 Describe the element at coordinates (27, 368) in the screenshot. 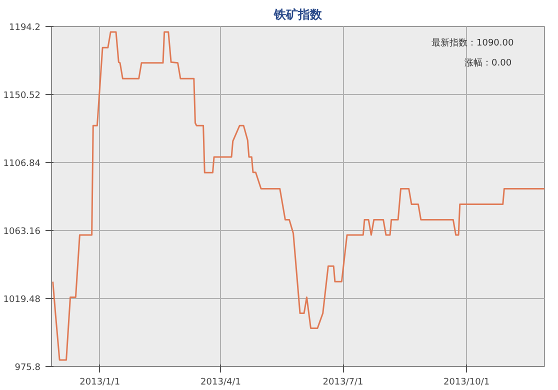

I see `y-tick-label: 975.8` at that location.